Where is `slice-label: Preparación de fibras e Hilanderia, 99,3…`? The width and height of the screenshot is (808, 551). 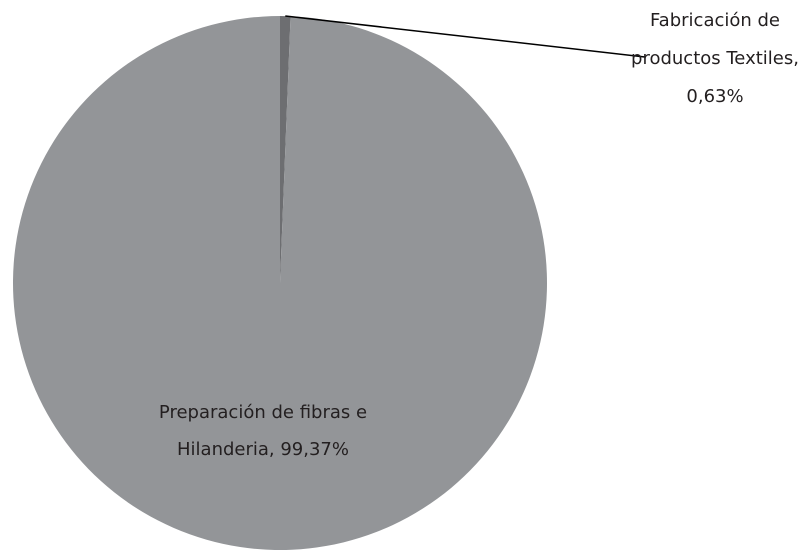 slice-label: Preparación de fibras e Hilanderia, 99,3… is located at coordinates (263, 431).